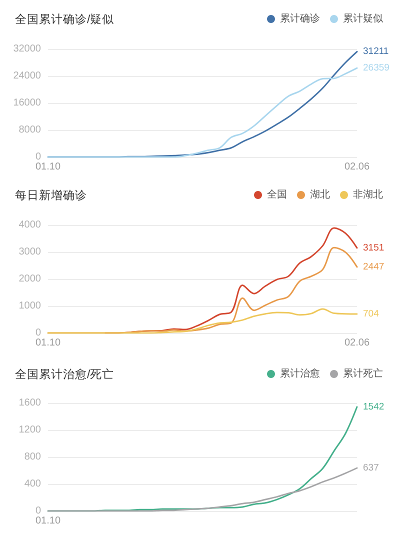 This screenshot has height=543, width=400. I want to click on legend-label: 累计确诊, so click(300, 18).